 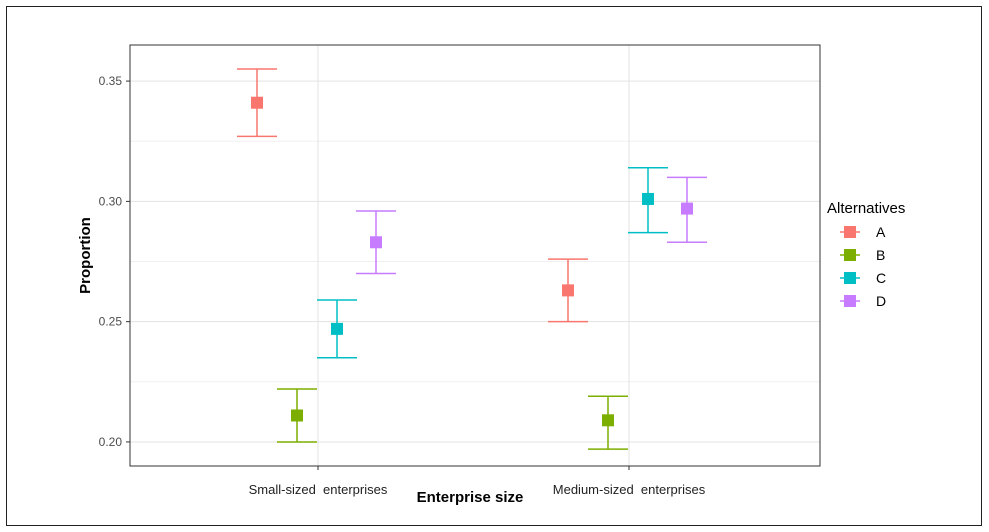 I want to click on x-axis-title: Enterprise size, so click(x=470, y=497).